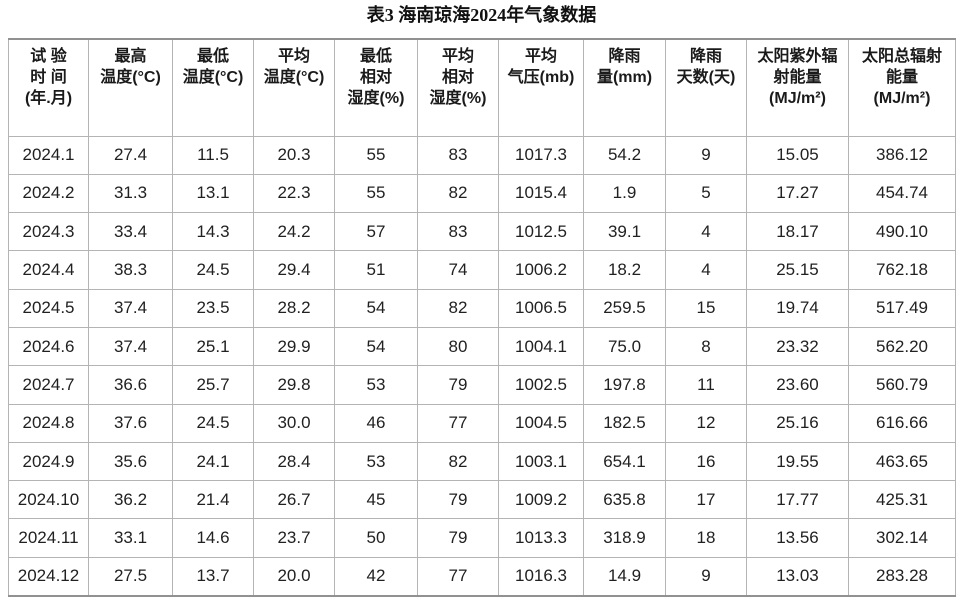 The height and width of the screenshot is (603, 963). Describe the element at coordinates (48, 423) in the screenshot. I see `table-cell: 2024.8` at that location.